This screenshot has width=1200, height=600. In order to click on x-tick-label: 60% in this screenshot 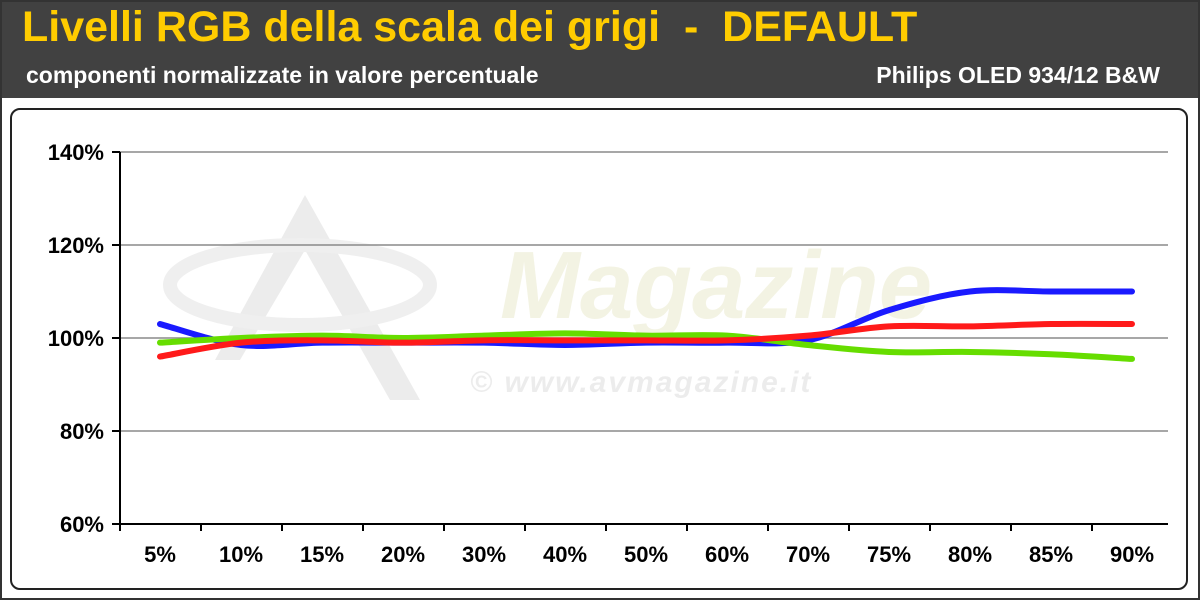, I will do `click(727, 554)`.